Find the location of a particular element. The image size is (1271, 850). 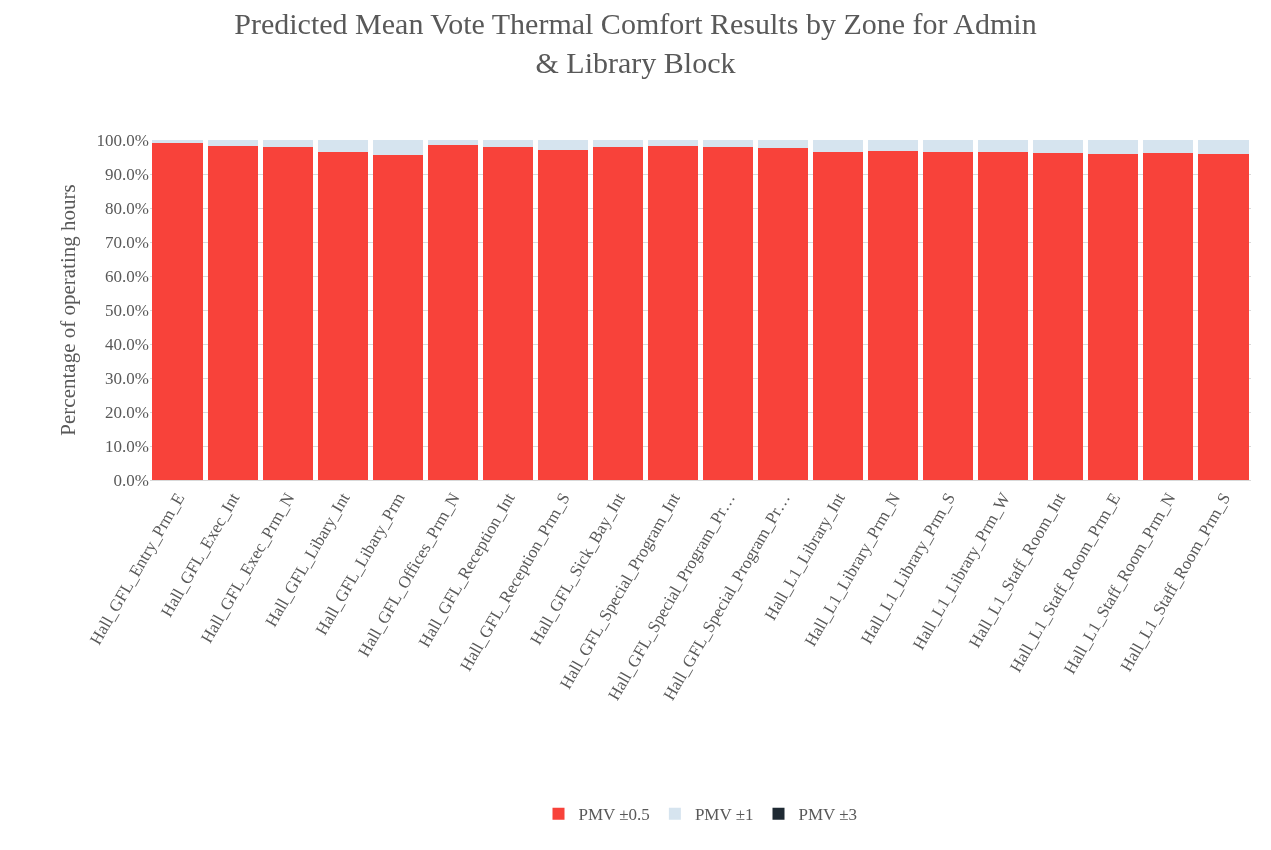

y-tick-label: 100.0% is located at coordinates (122, 140).